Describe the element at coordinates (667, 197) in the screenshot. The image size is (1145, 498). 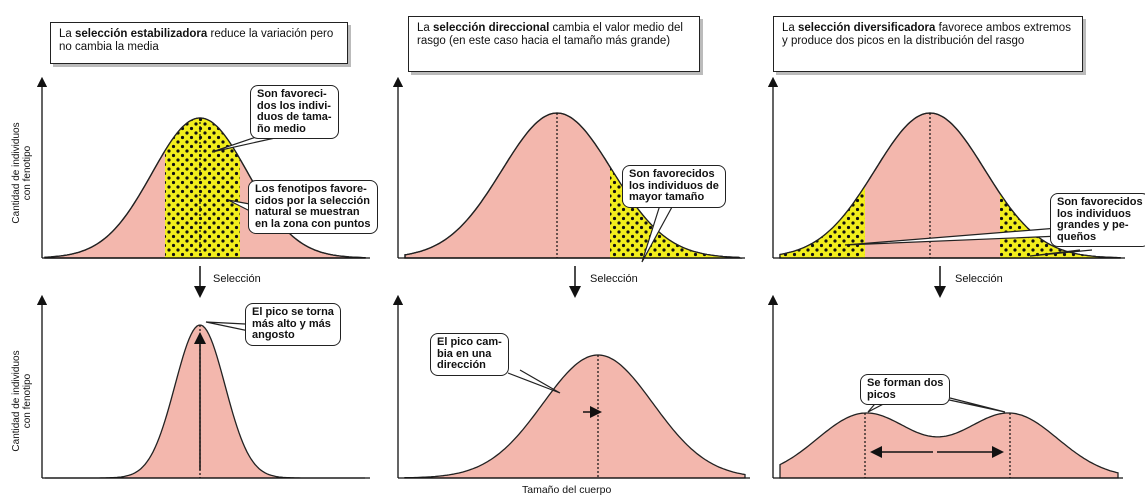
I see `callout-line: mayor tamaño` at that location.